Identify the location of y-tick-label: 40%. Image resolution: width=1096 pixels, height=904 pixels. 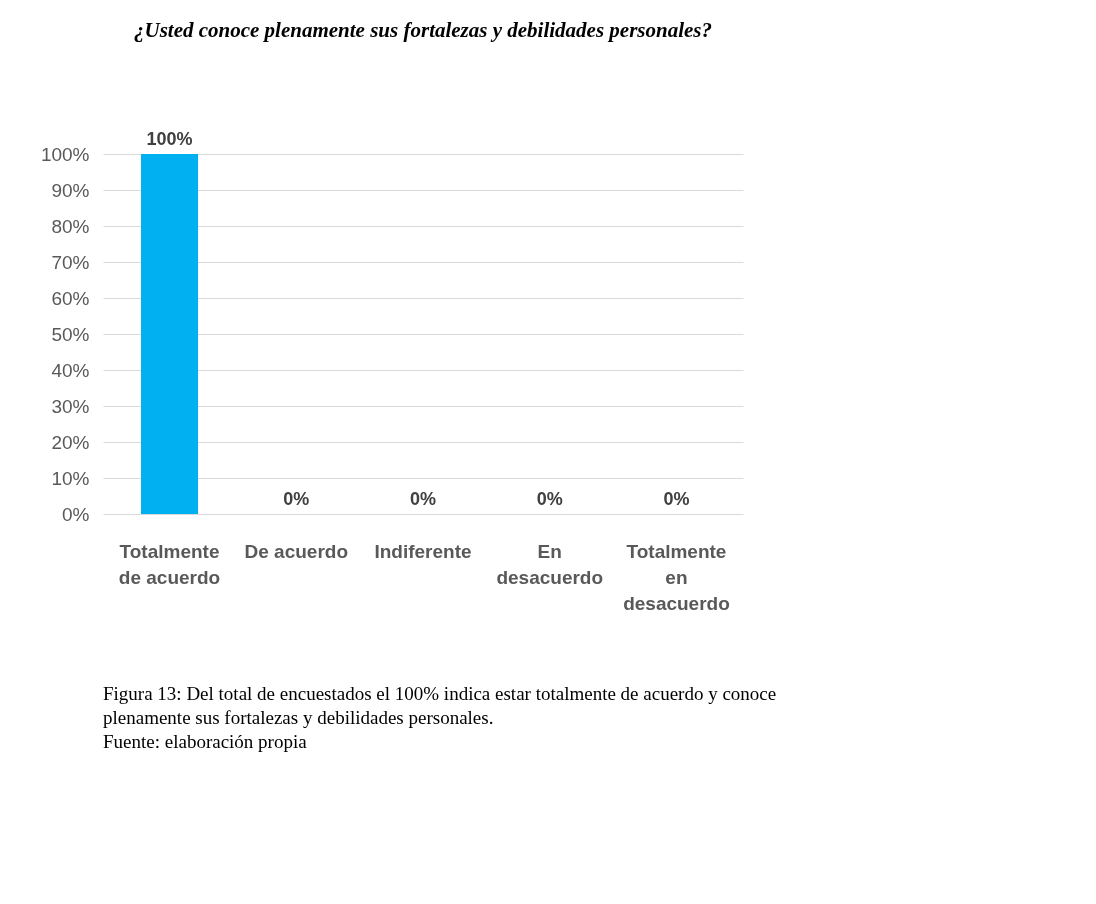
(70, 370).